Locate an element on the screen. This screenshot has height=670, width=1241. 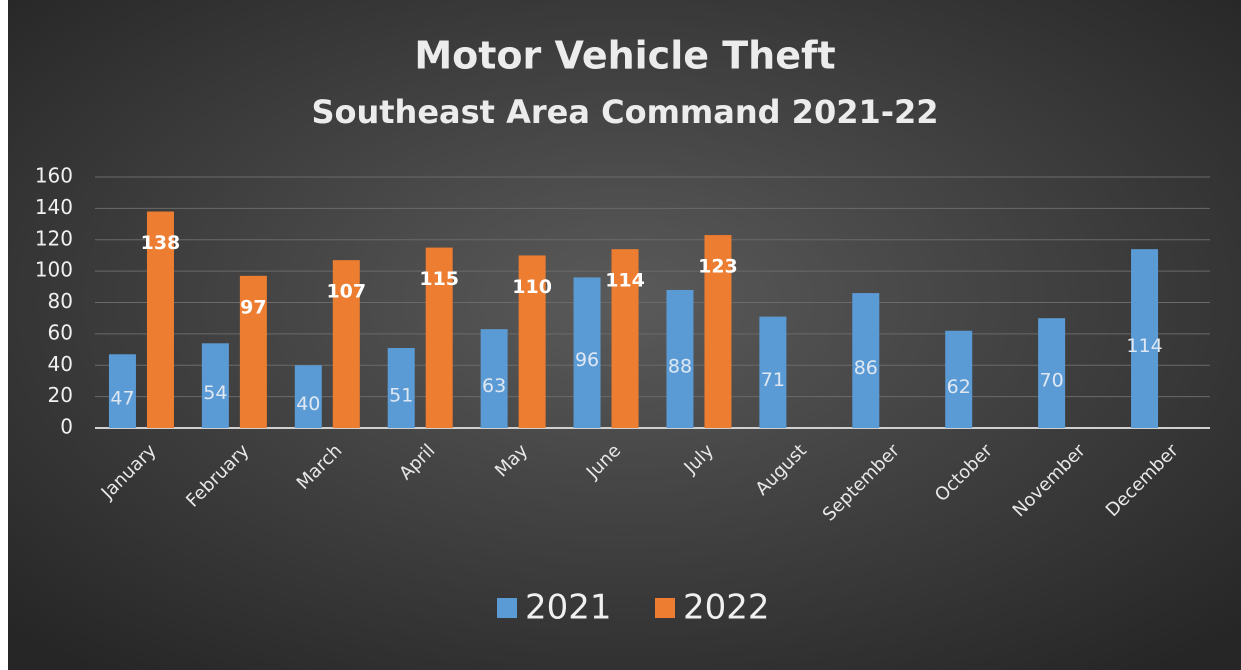
data-label: 88 is located at coordinates (680, 366).